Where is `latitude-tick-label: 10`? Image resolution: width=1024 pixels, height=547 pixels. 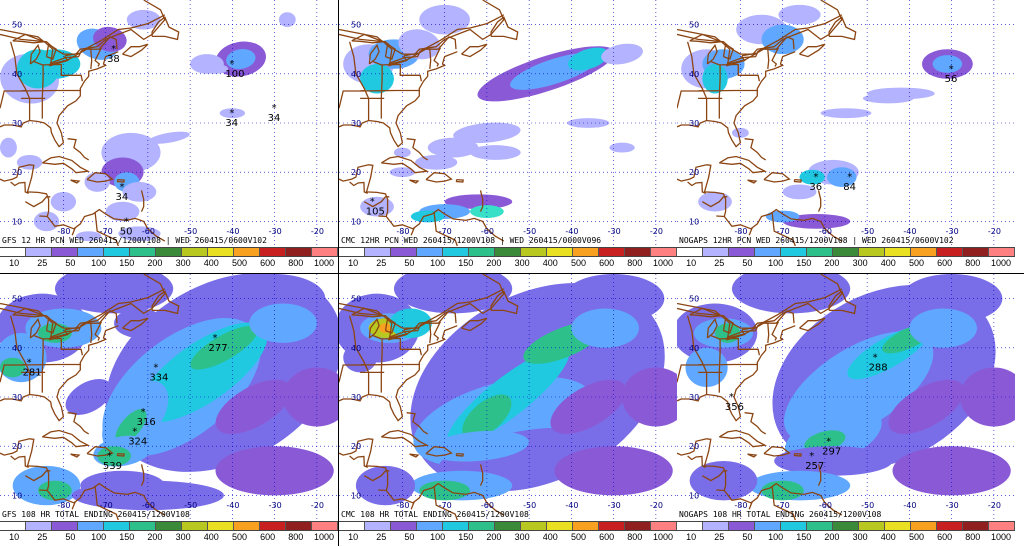 latitude-tick-label: 10 is located at coordinates (694, 495).